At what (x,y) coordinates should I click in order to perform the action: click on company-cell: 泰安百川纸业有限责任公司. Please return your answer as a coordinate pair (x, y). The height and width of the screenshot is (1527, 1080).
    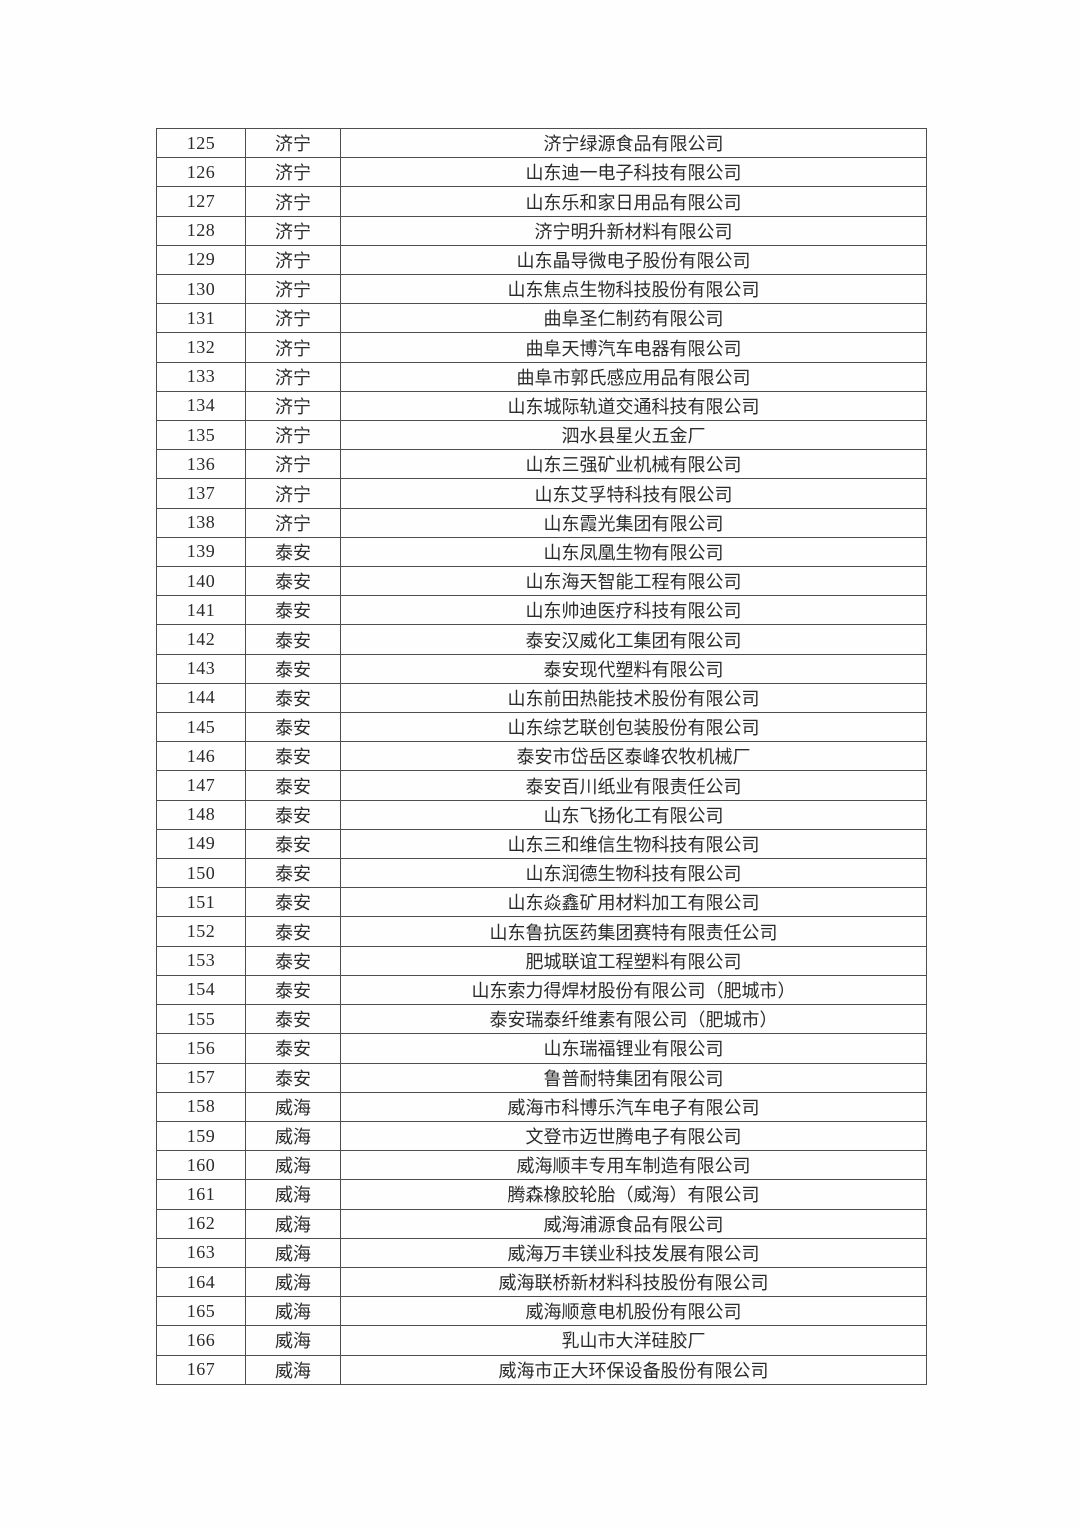
    Looking at the image, I should click on (633, 785).